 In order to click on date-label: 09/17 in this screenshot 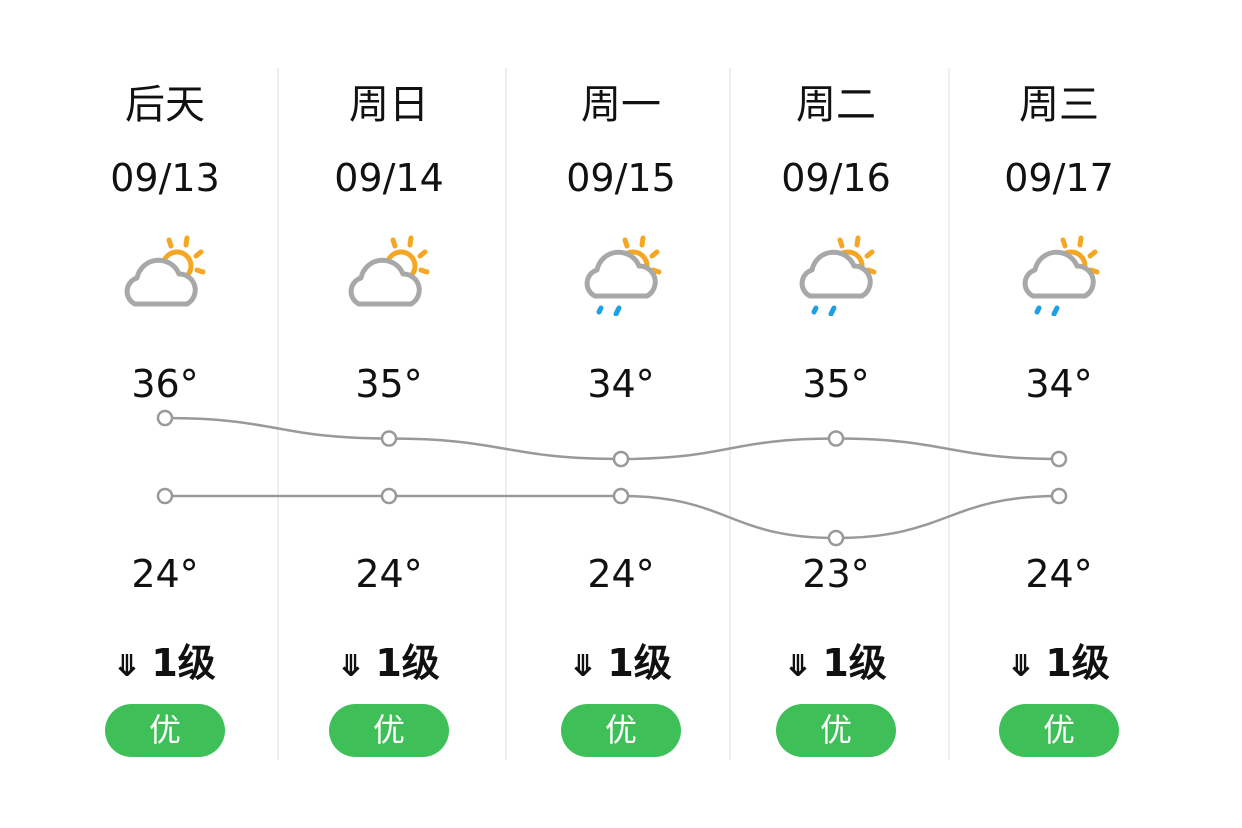, I will do `click(1059, 178)`.